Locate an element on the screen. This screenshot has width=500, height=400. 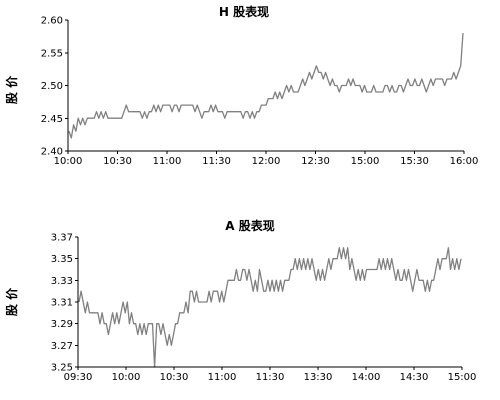
chart-h-x-tick-label: 12:30 is located at coordinates (315, 161).